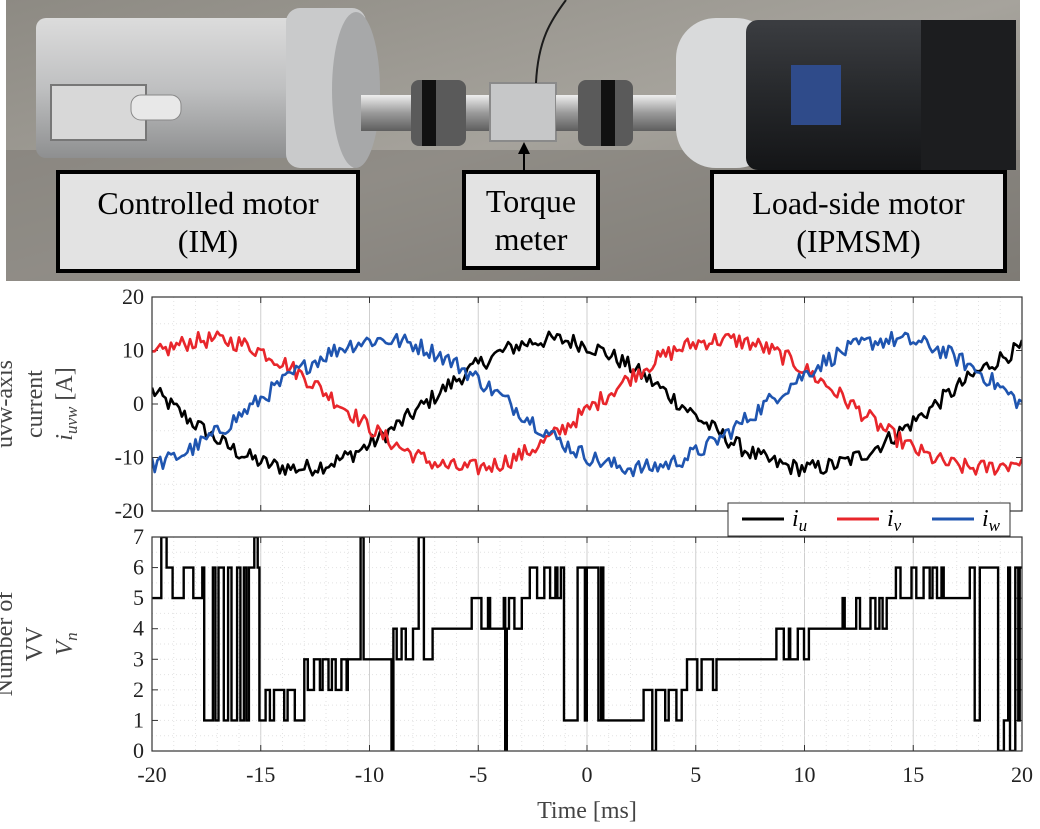  Describe the element at coordinates (66, 643) in the screenshot. I see `vv-ylabel-line: Vn` at that location.